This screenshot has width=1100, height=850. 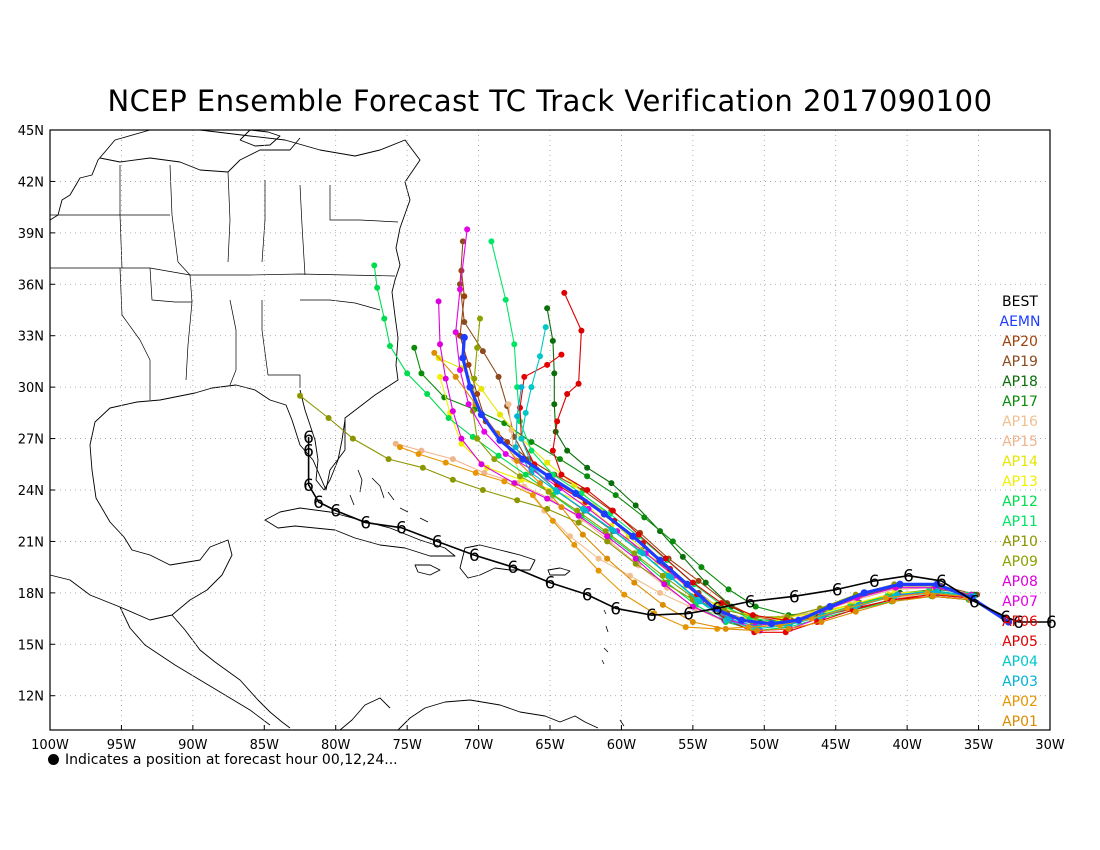 I want to click on legend-item-ap01: AP01, so click(x=1020, y=722).